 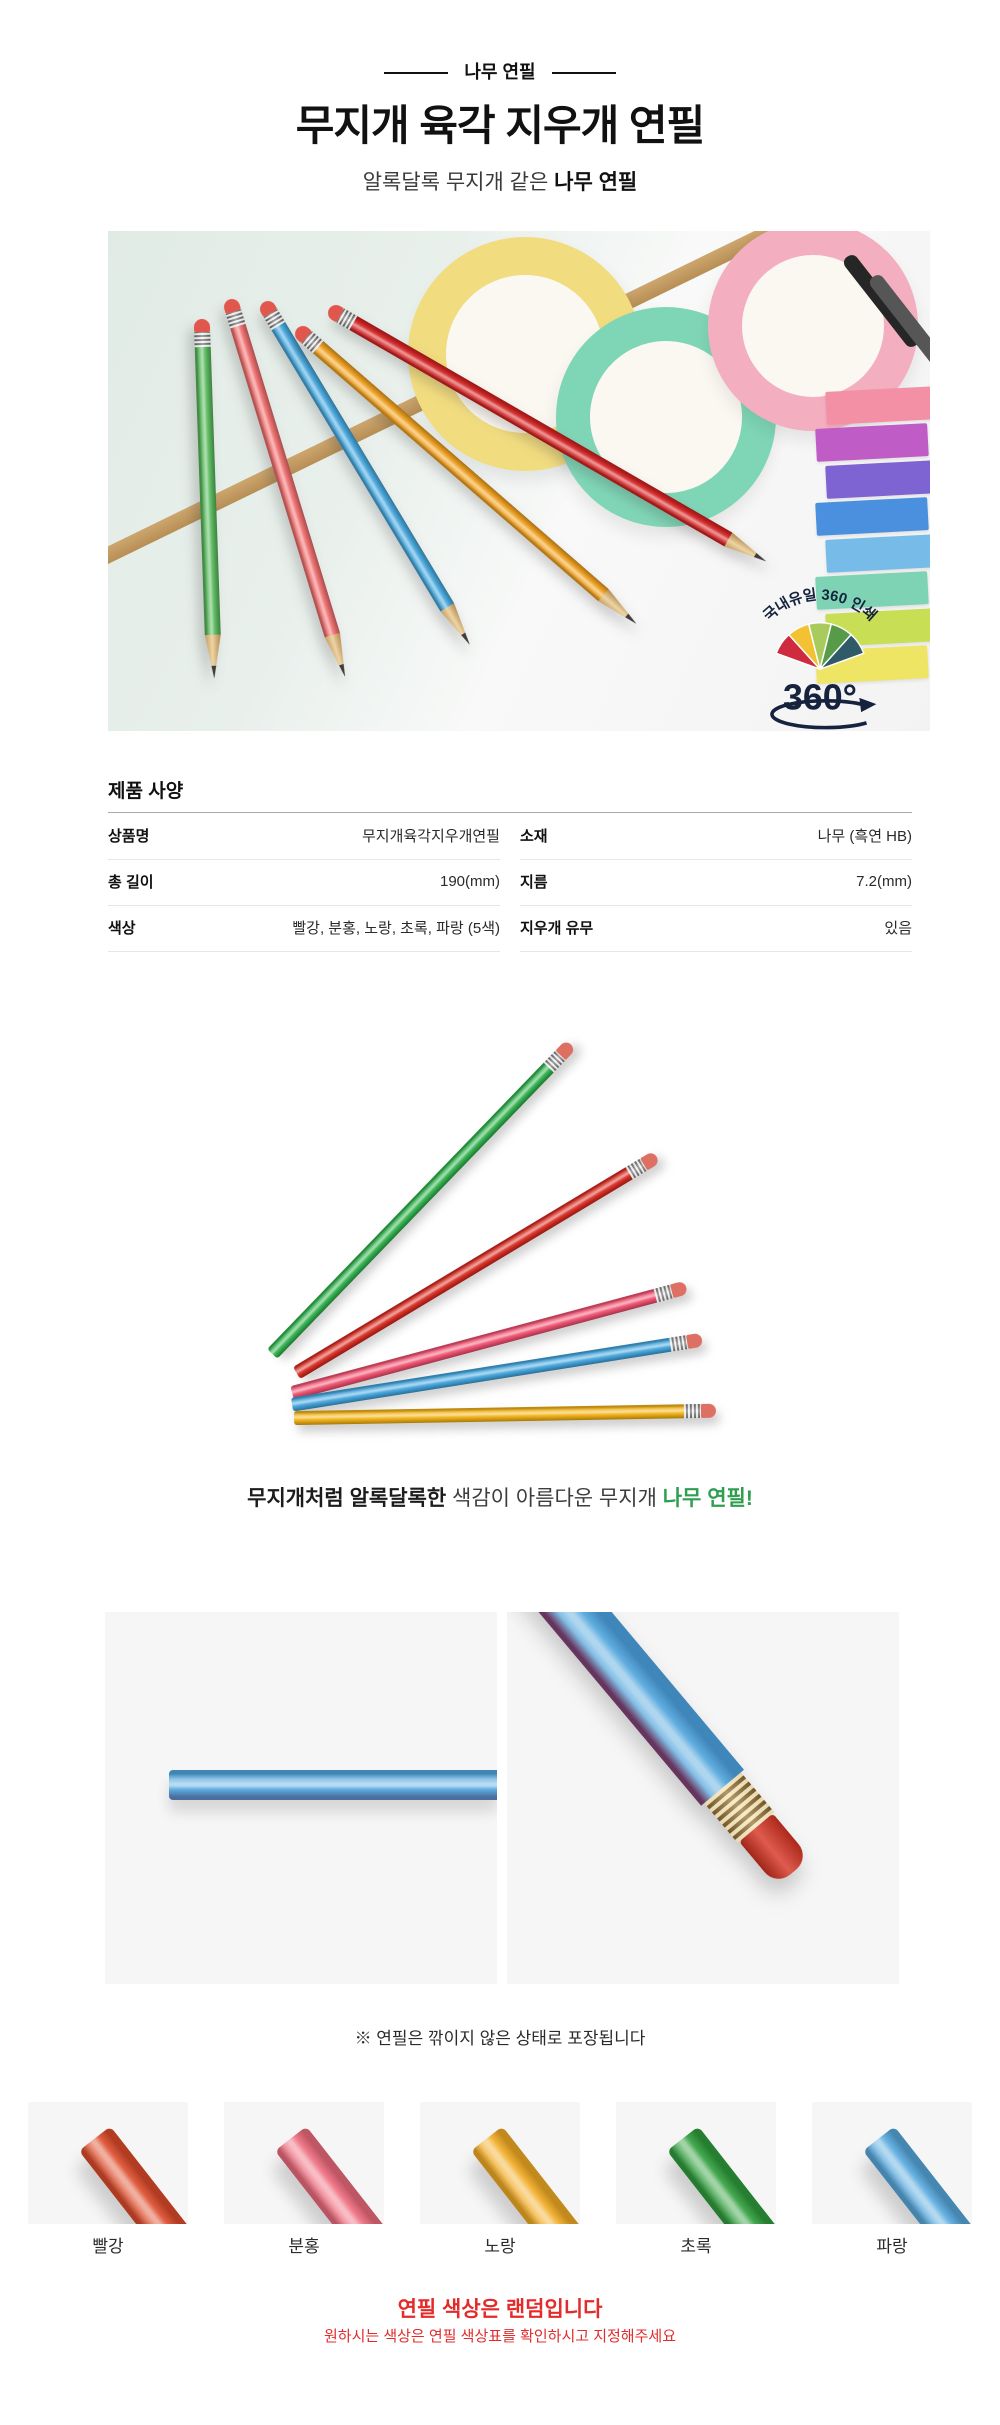 I want to click on pencil-yellow, so click(x=505, y=1414).